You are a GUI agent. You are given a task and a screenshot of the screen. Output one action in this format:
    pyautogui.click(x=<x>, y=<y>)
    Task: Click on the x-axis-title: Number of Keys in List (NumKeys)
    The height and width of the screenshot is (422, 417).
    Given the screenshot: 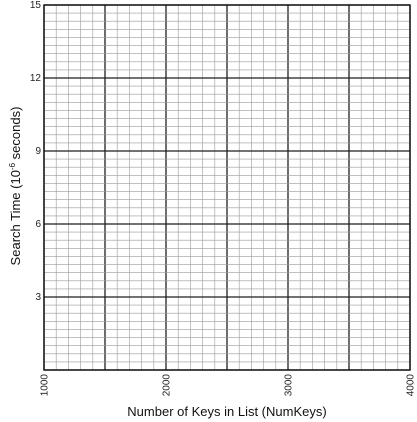 What is the action you would take?
    pyautogui.click(x=226, y=411)
    